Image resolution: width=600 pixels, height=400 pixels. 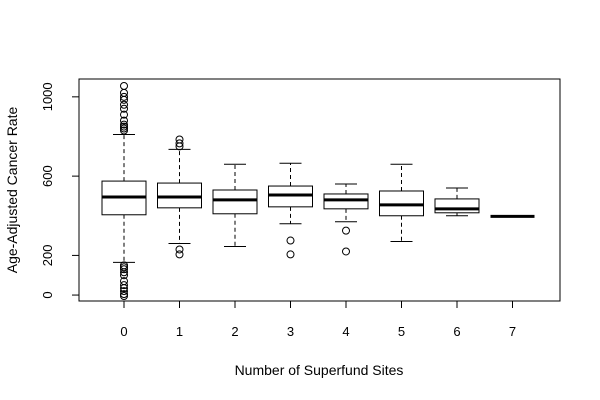 What do you see at coordinates (47, 96) in the screenshot?
I see `y-tick-label: 1000` at bounding box center [47, 96].